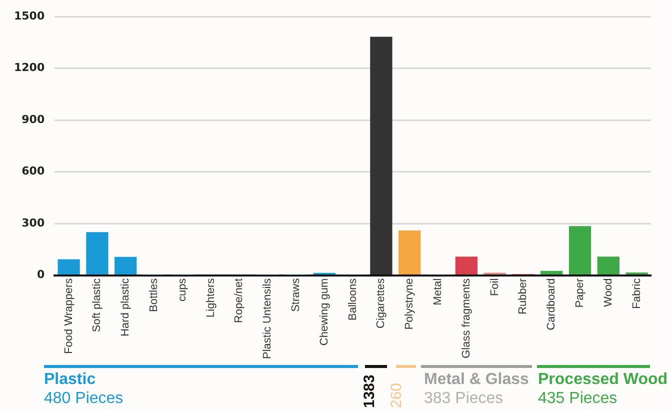 The image size is (671, 410). What do you see at coordinates (438, 292) in the screenshot?
I see `x-tick-label: Metal` at bounding box center [438, 292].